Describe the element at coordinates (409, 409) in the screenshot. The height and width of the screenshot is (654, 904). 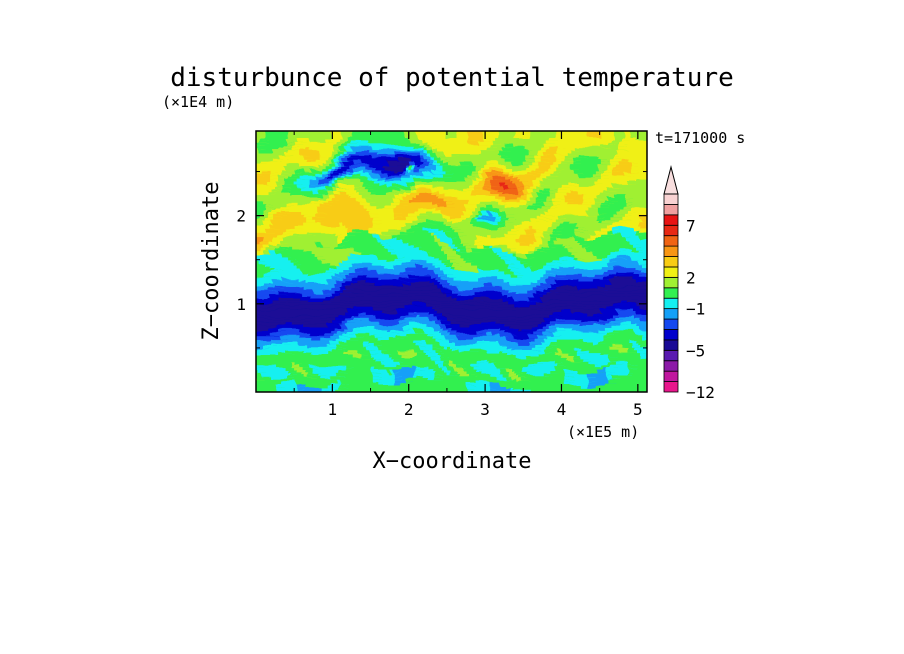
I see `x-tick-label: 2` at that location.